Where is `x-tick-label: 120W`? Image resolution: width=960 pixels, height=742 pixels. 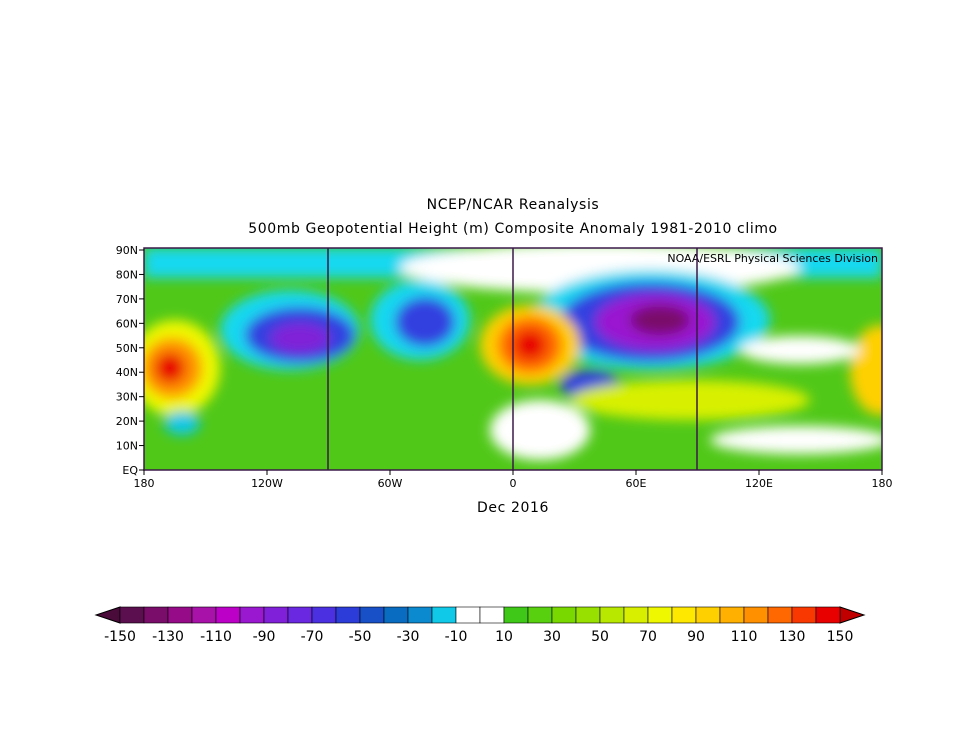
x-tick-label: 120W is located at coordinates (267, 483).